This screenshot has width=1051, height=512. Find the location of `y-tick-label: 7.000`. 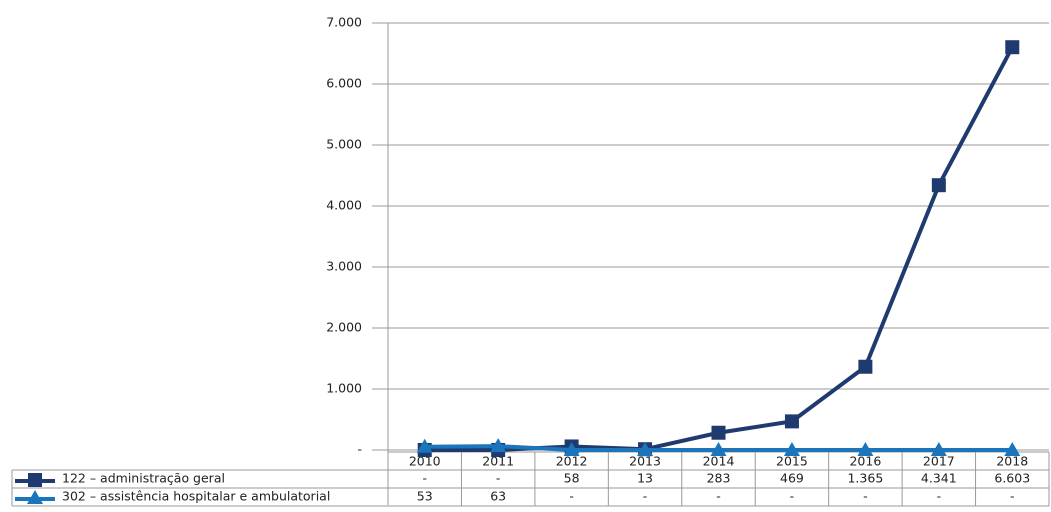

y-tick-label: 7.000 is located at coordinates (344, 22).